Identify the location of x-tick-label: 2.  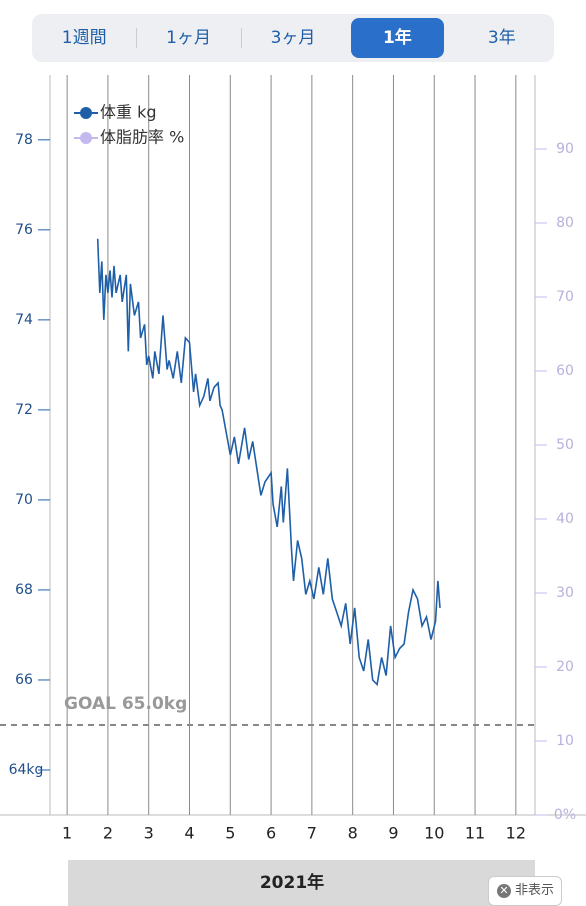
(108, 833).